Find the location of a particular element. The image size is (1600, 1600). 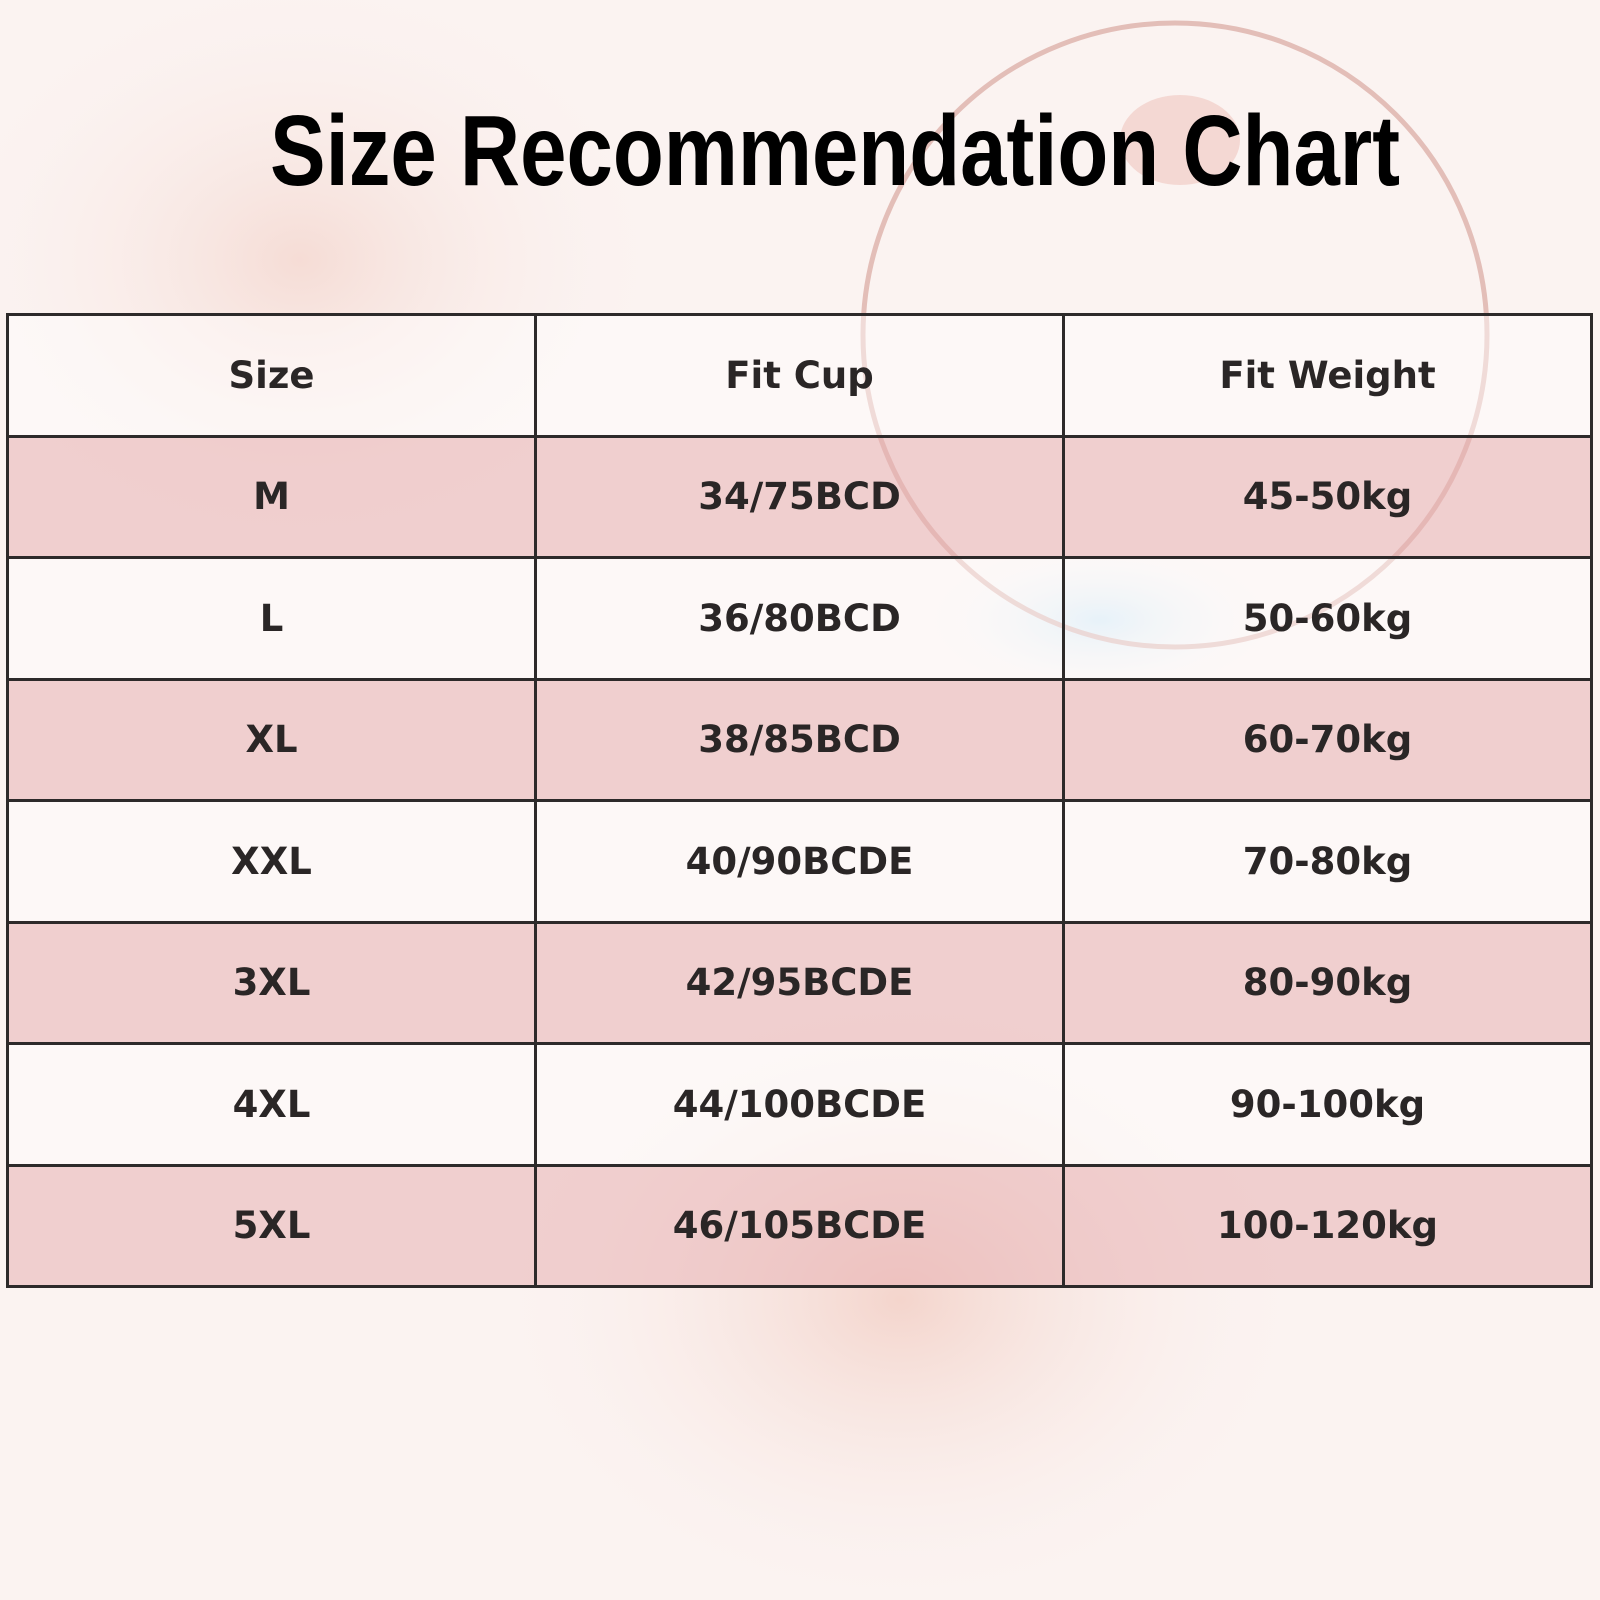

table-row: 5XL 46/105BCDE 100-120kg is located at coordinates (799, 1225).